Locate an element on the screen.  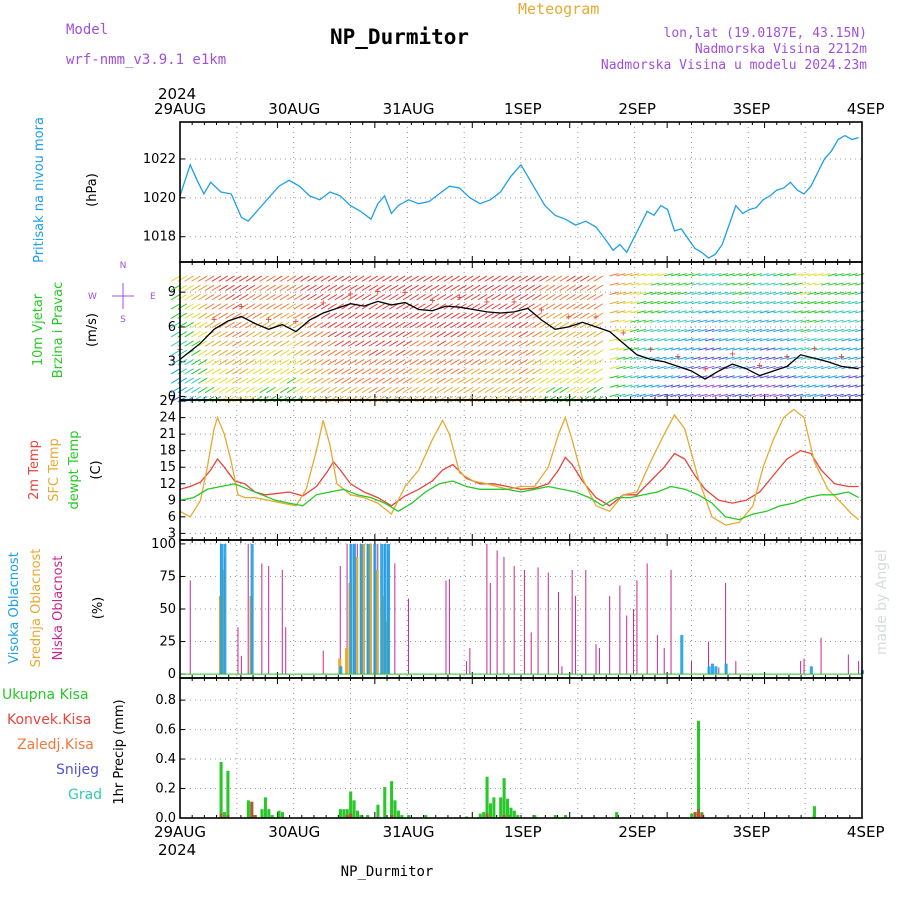
precip-conv-bar is located at coordinates (695, 815).